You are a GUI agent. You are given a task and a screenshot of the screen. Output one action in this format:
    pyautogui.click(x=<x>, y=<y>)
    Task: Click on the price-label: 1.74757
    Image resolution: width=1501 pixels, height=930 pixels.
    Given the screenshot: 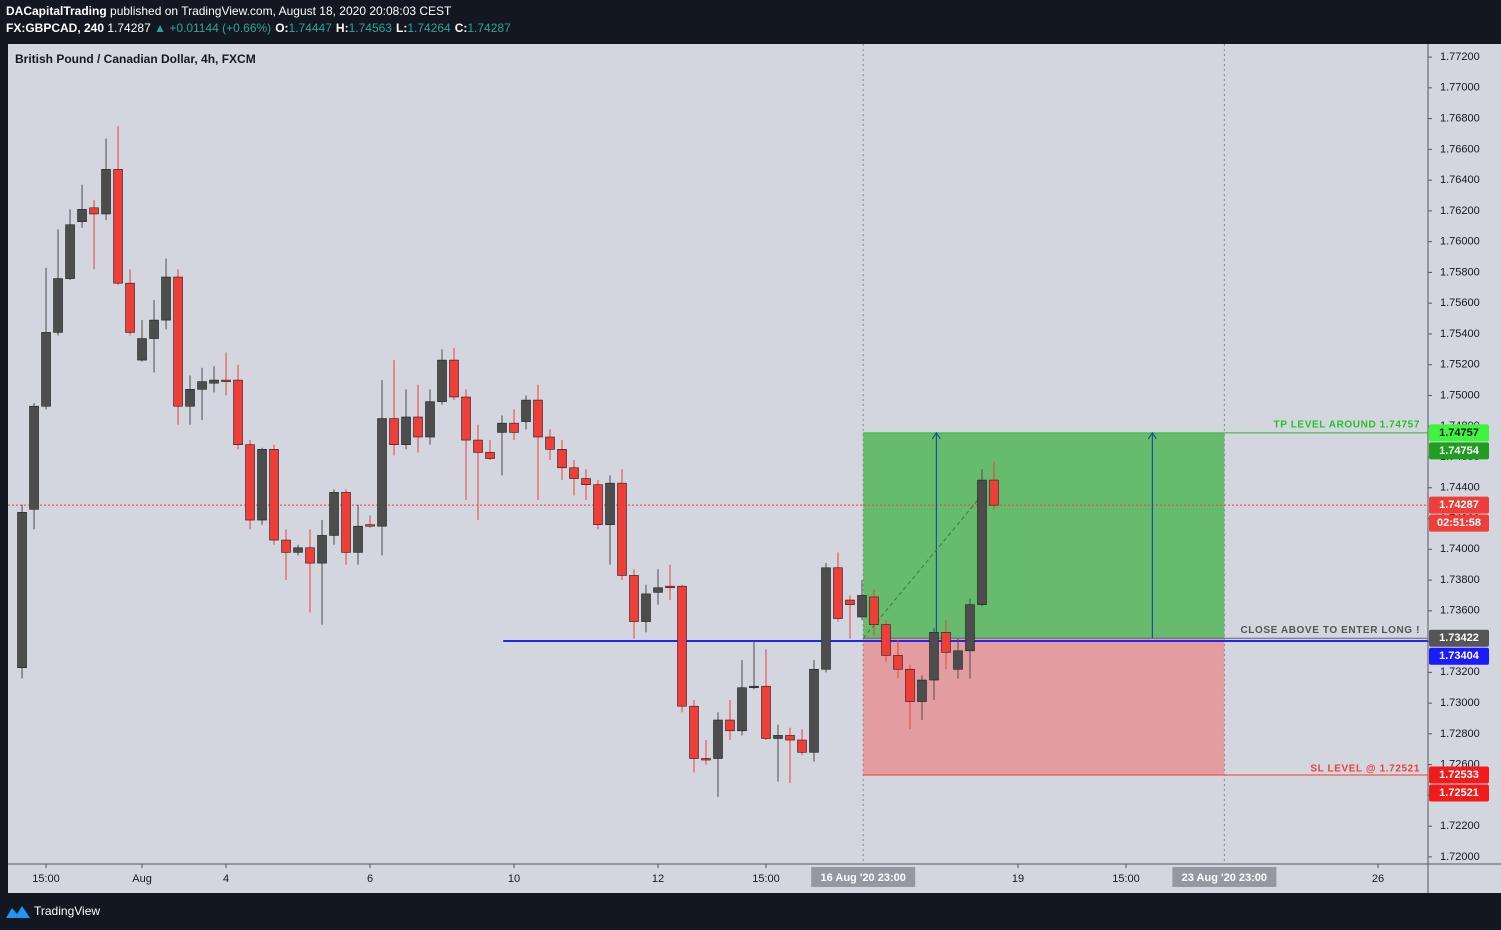 What is the action you would take?
    pyautogui.click(x=1459, y=433)
    